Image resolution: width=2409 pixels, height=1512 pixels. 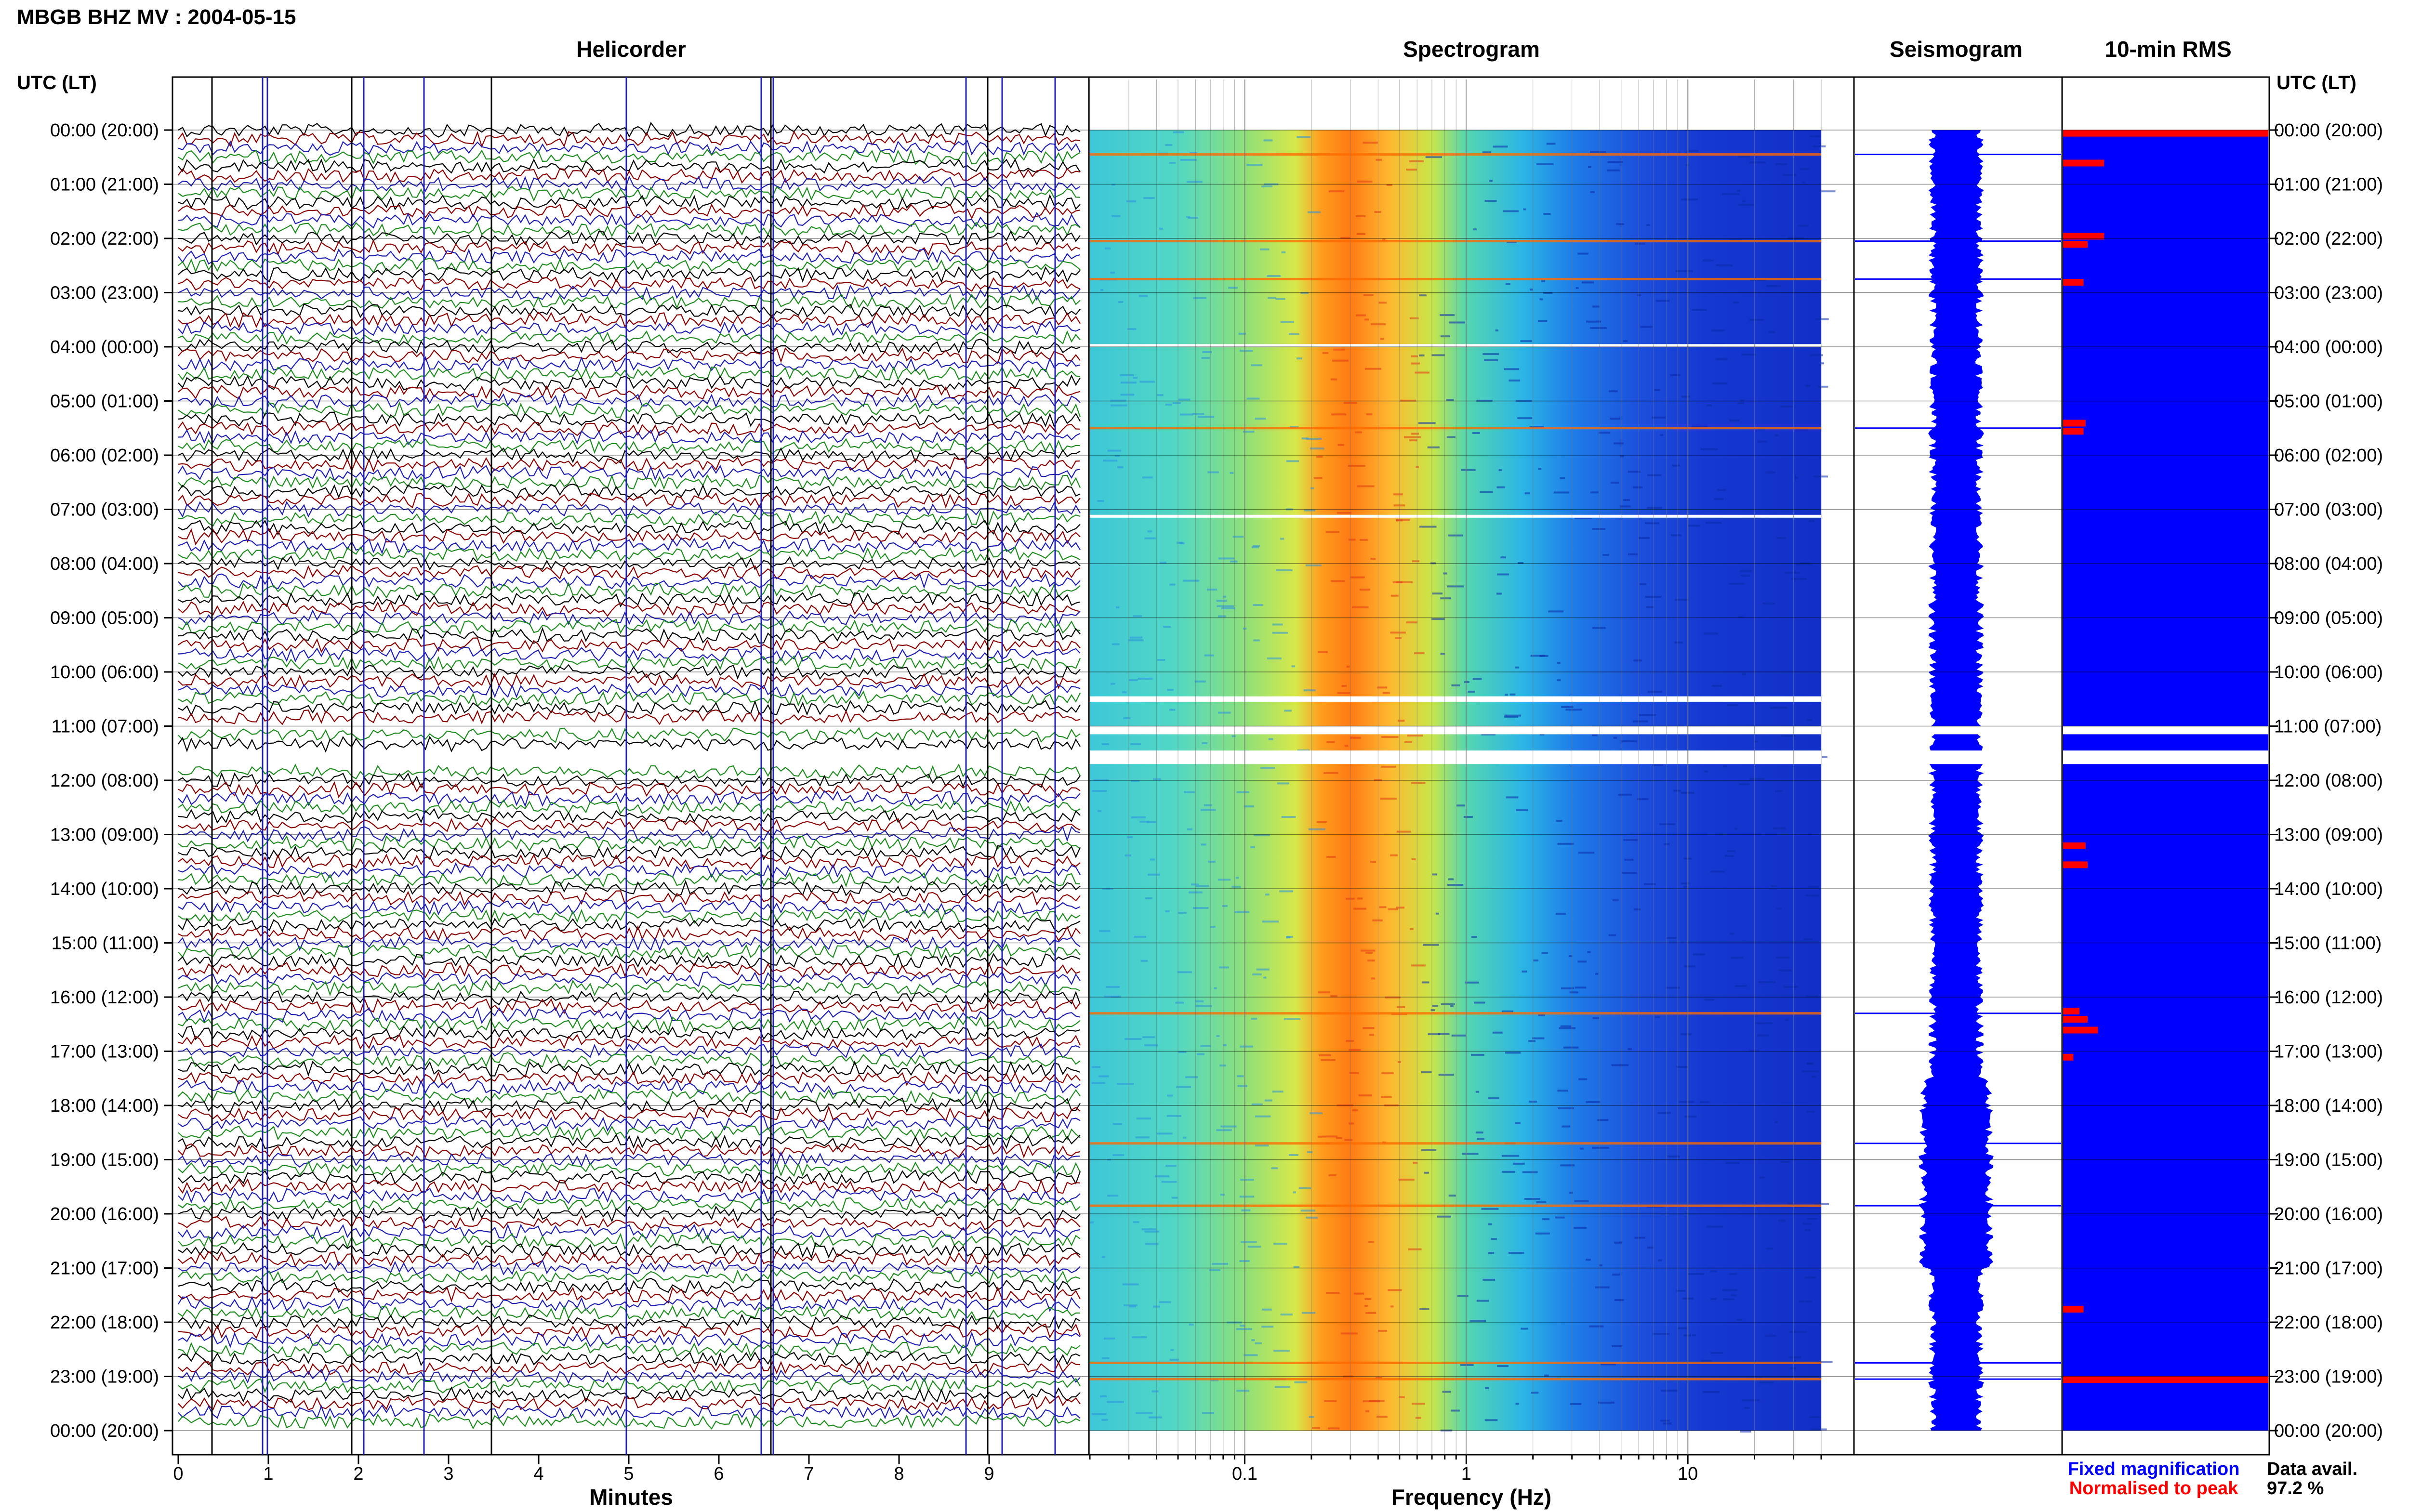 I want to click on hour-label-right: 03:00 (23:00), so click(x=2328, y=293).